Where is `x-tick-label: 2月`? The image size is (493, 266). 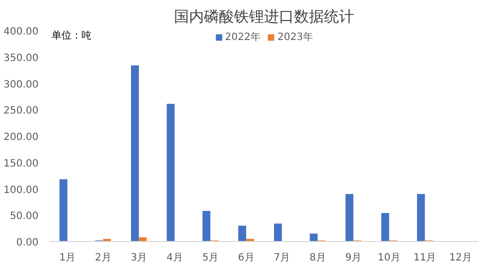 x-tick-label: 2月 is located at coordinates (103, 258).